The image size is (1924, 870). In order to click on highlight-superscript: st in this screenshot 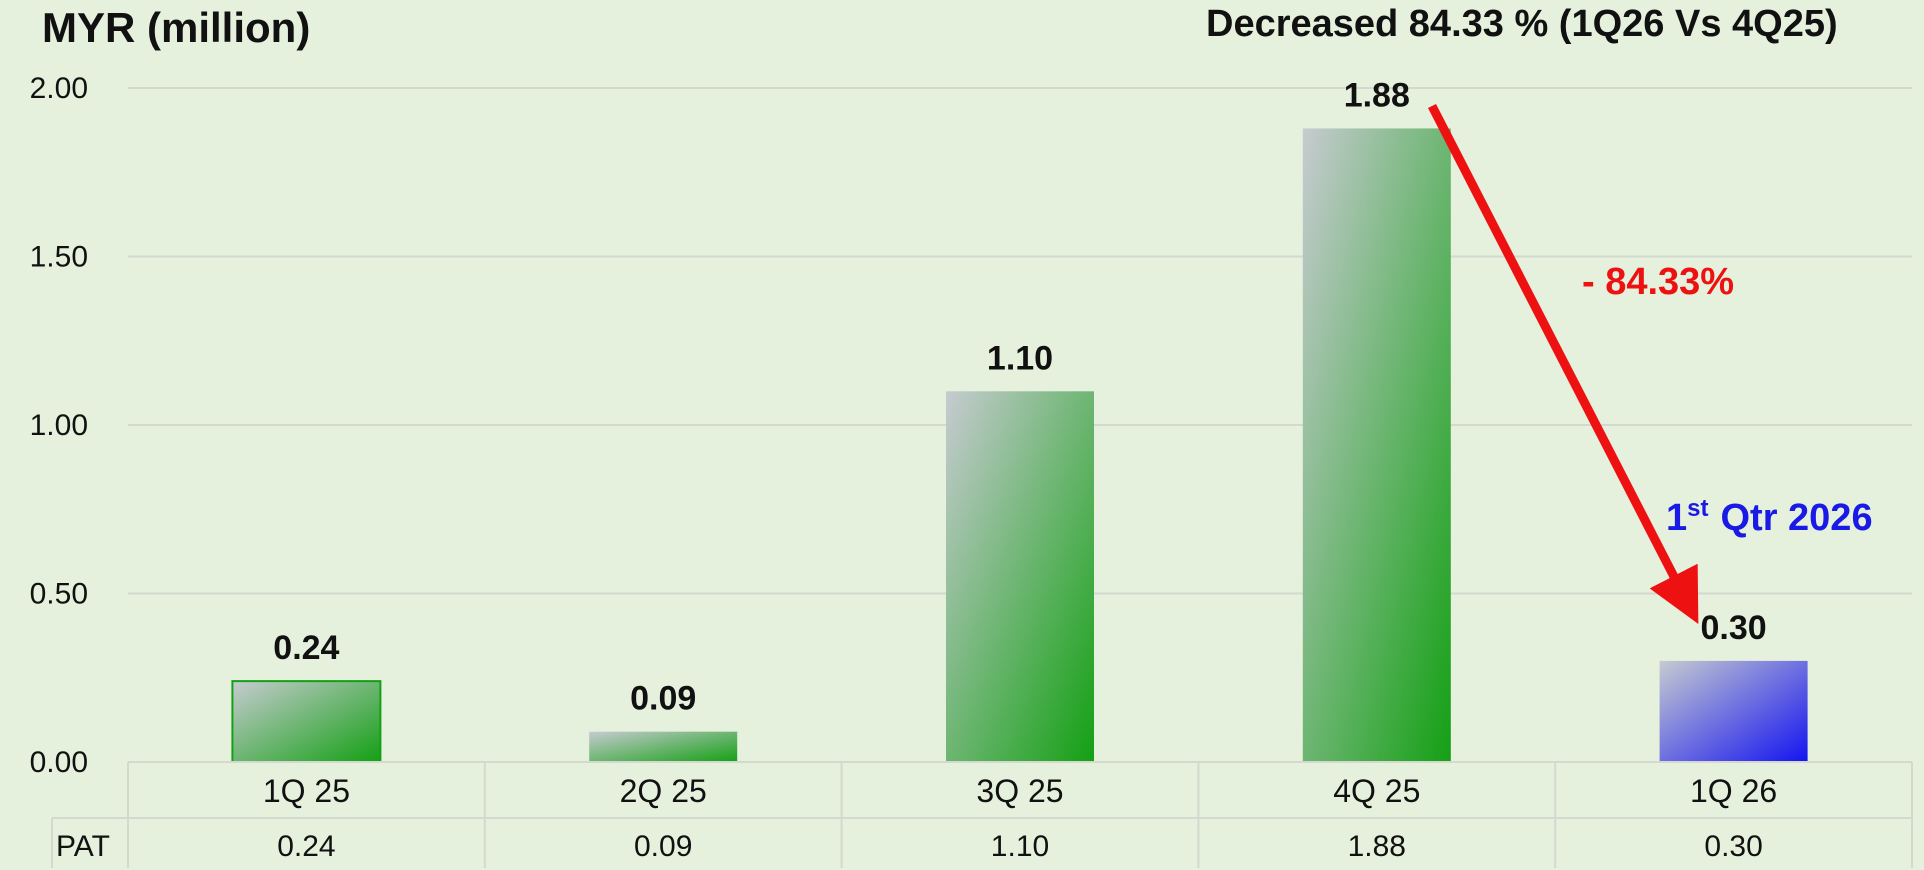, I will do `click(1697, 508)`.